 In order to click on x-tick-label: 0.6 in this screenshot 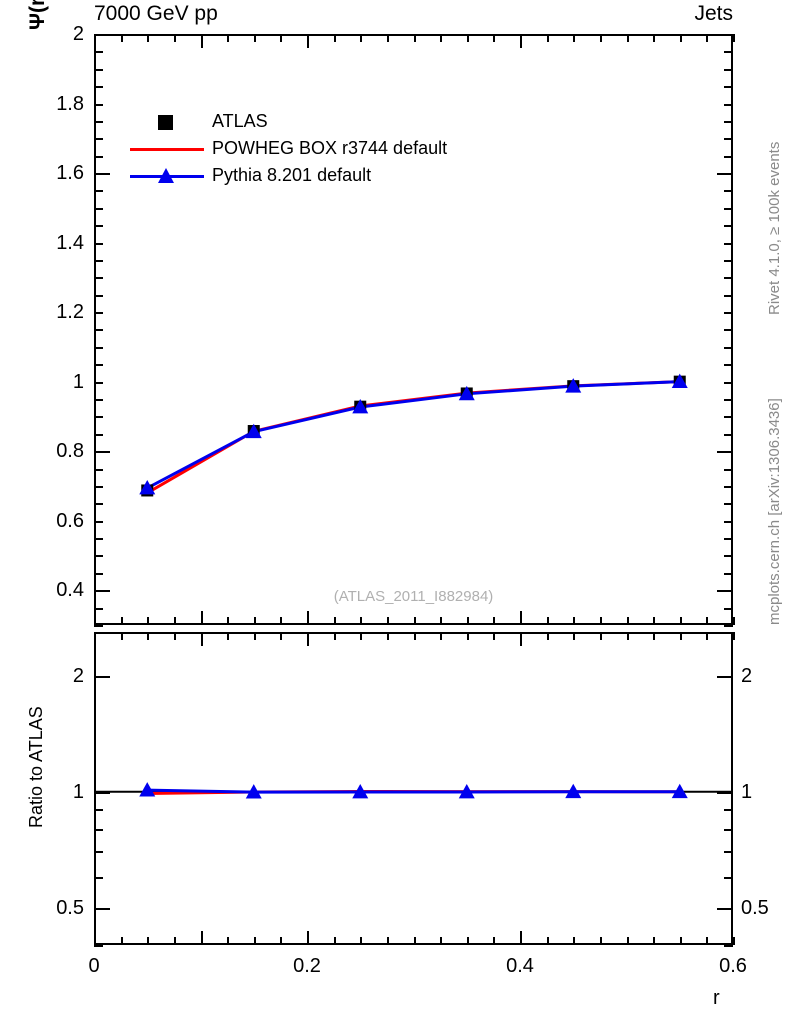, I will do `click(733, 966)`.